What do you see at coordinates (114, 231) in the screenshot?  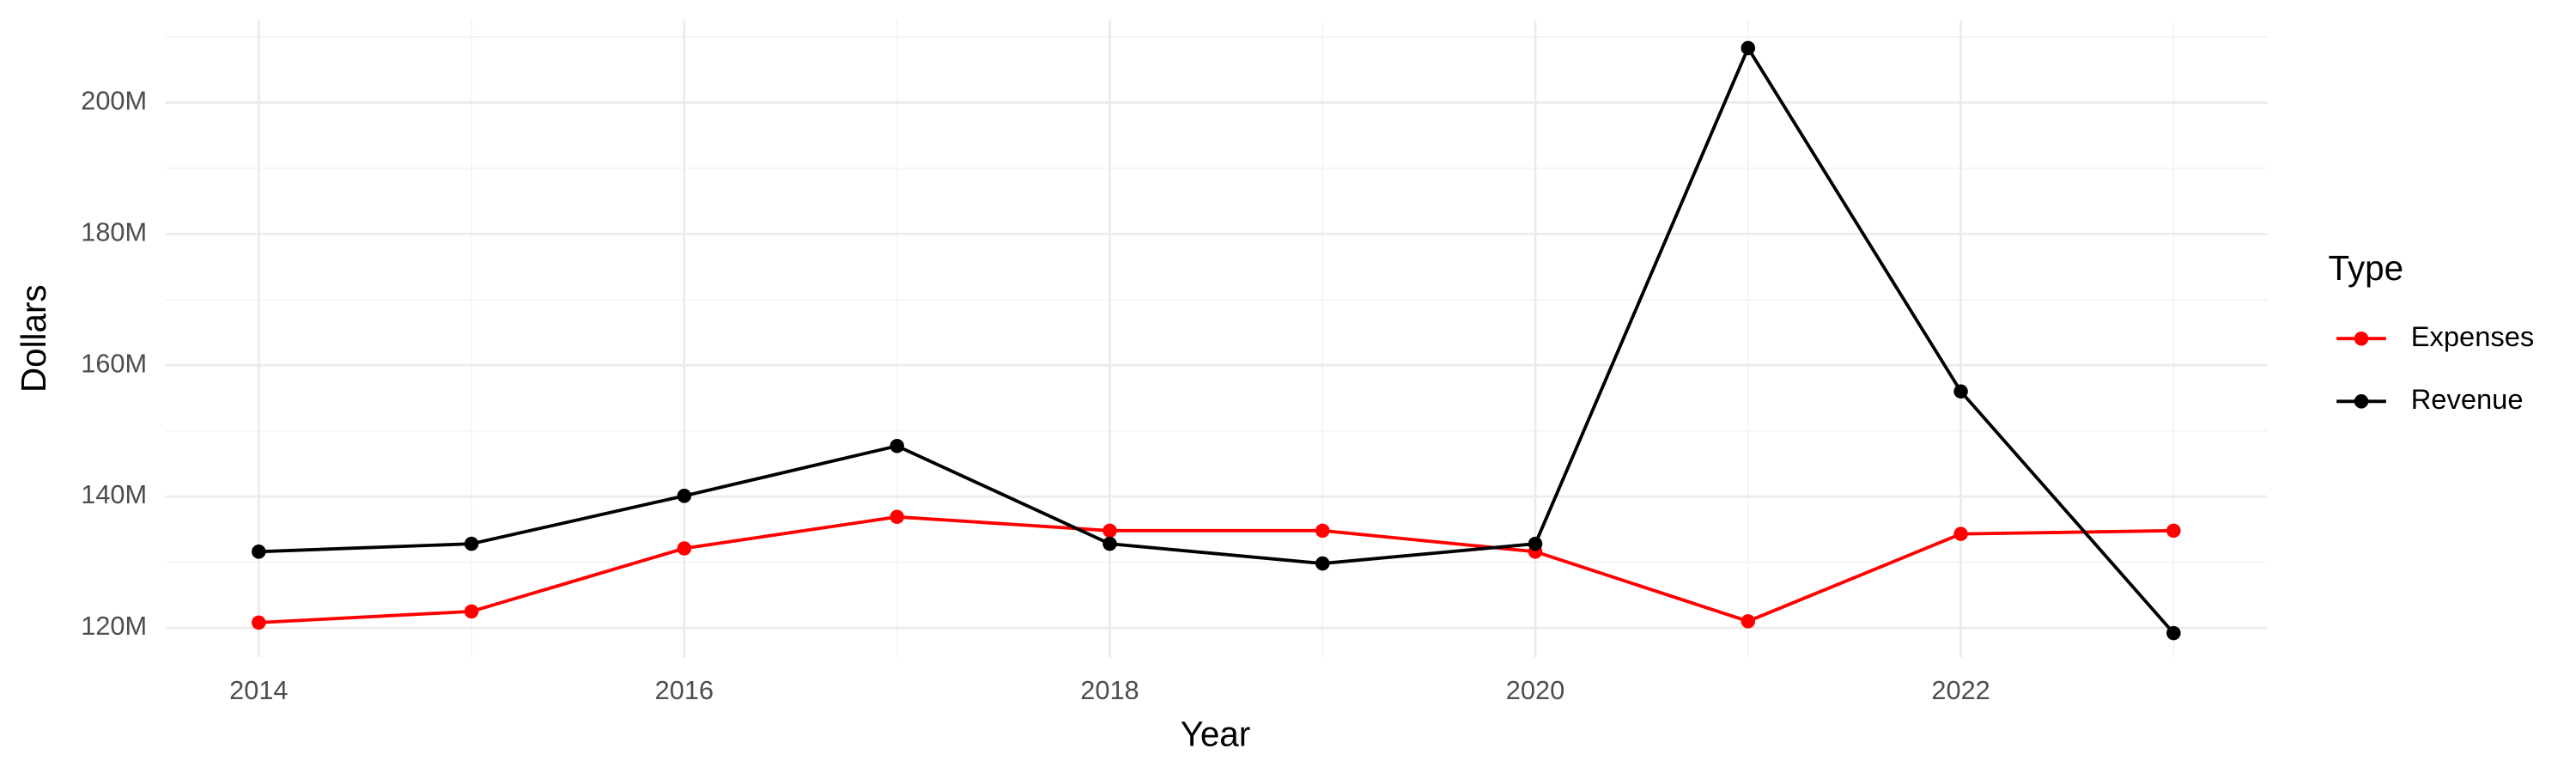 I see `y-tick-label: 180M` at bounding box center [114, 231].